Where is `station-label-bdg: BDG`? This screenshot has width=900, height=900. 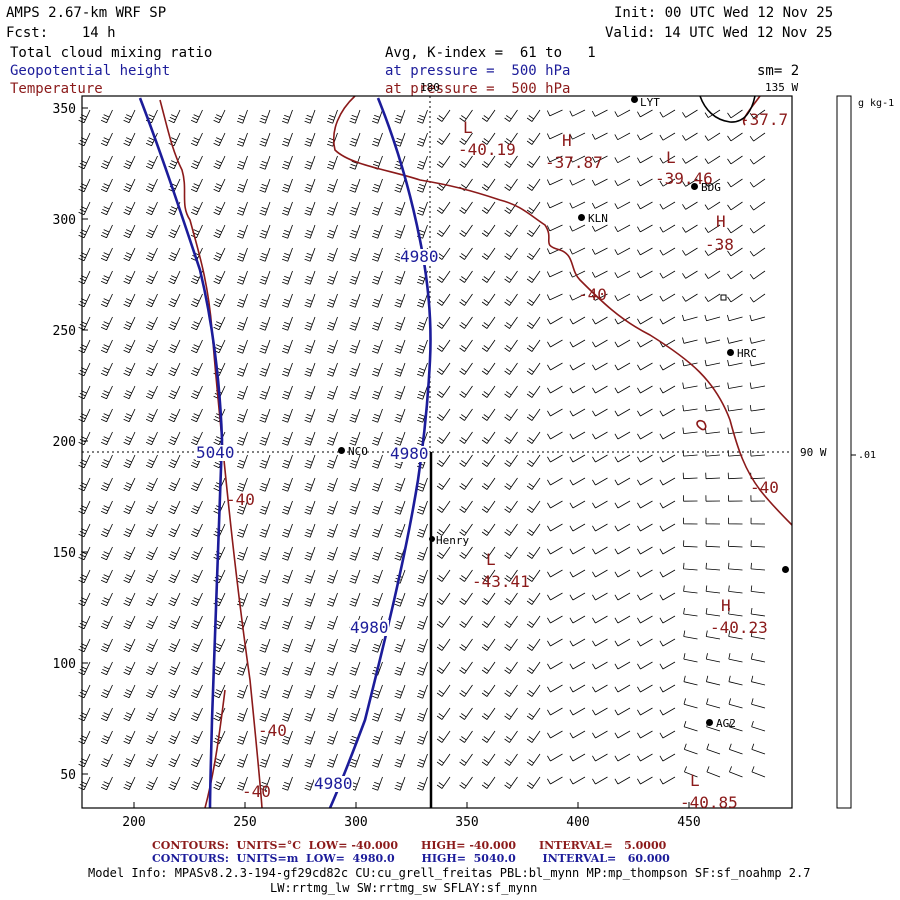
station-label-bdg: BDG is located at coordinates (711, 187).